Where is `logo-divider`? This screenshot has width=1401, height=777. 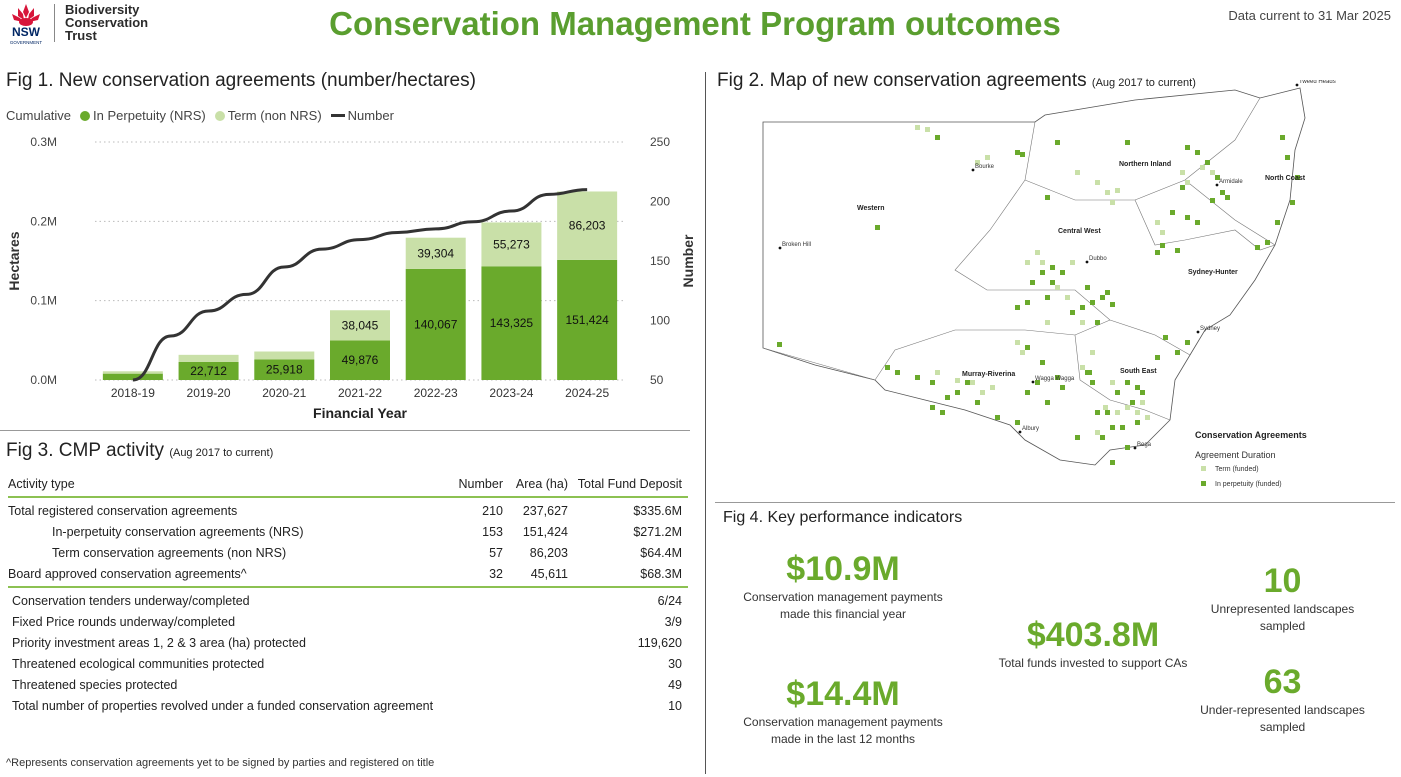 logo-divider is located at coordinates (54, 23).